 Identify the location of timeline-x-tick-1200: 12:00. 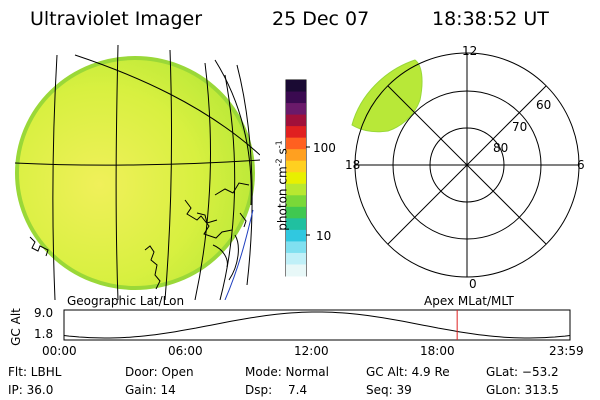
(311, 351).